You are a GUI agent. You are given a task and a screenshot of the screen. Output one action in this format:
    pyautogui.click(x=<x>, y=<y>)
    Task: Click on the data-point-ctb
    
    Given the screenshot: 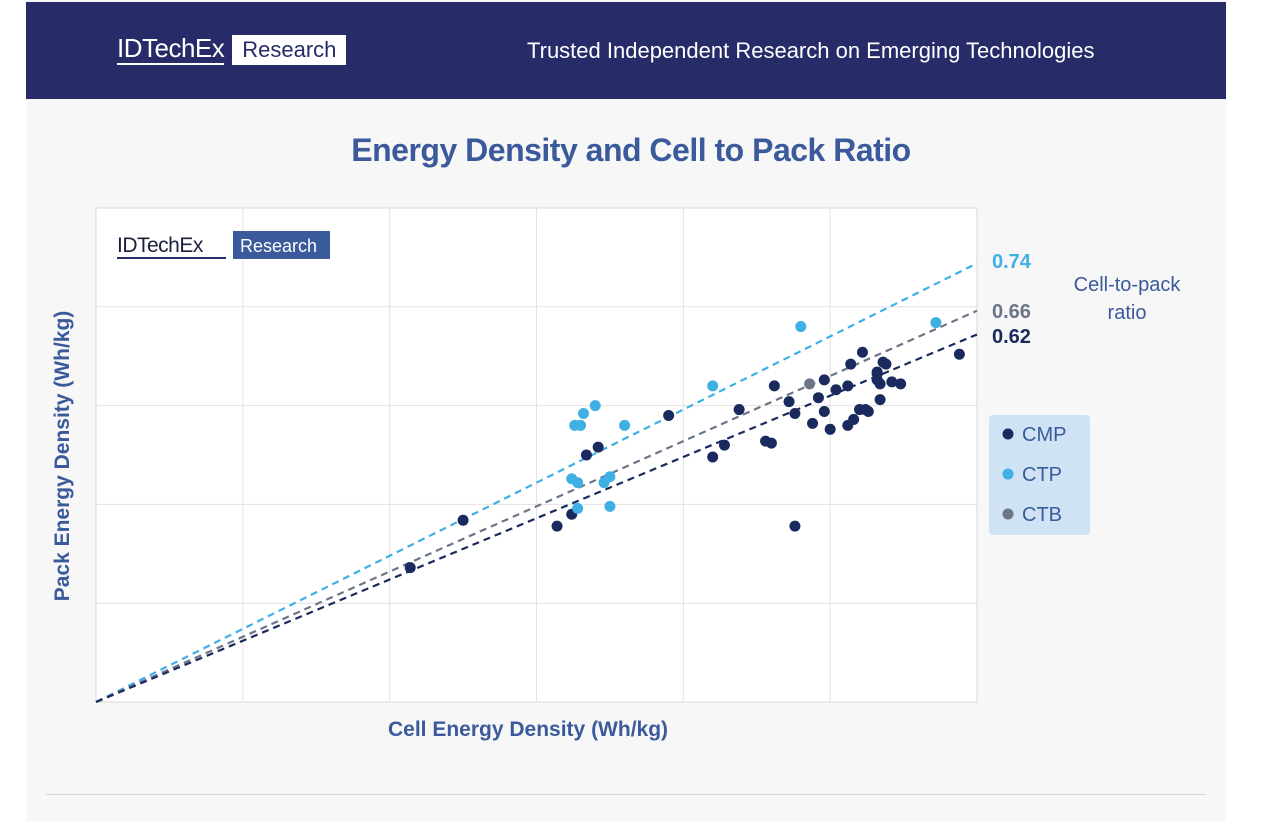 What is the action you would take?
    pyautogui.click(x=810, y=384)
    